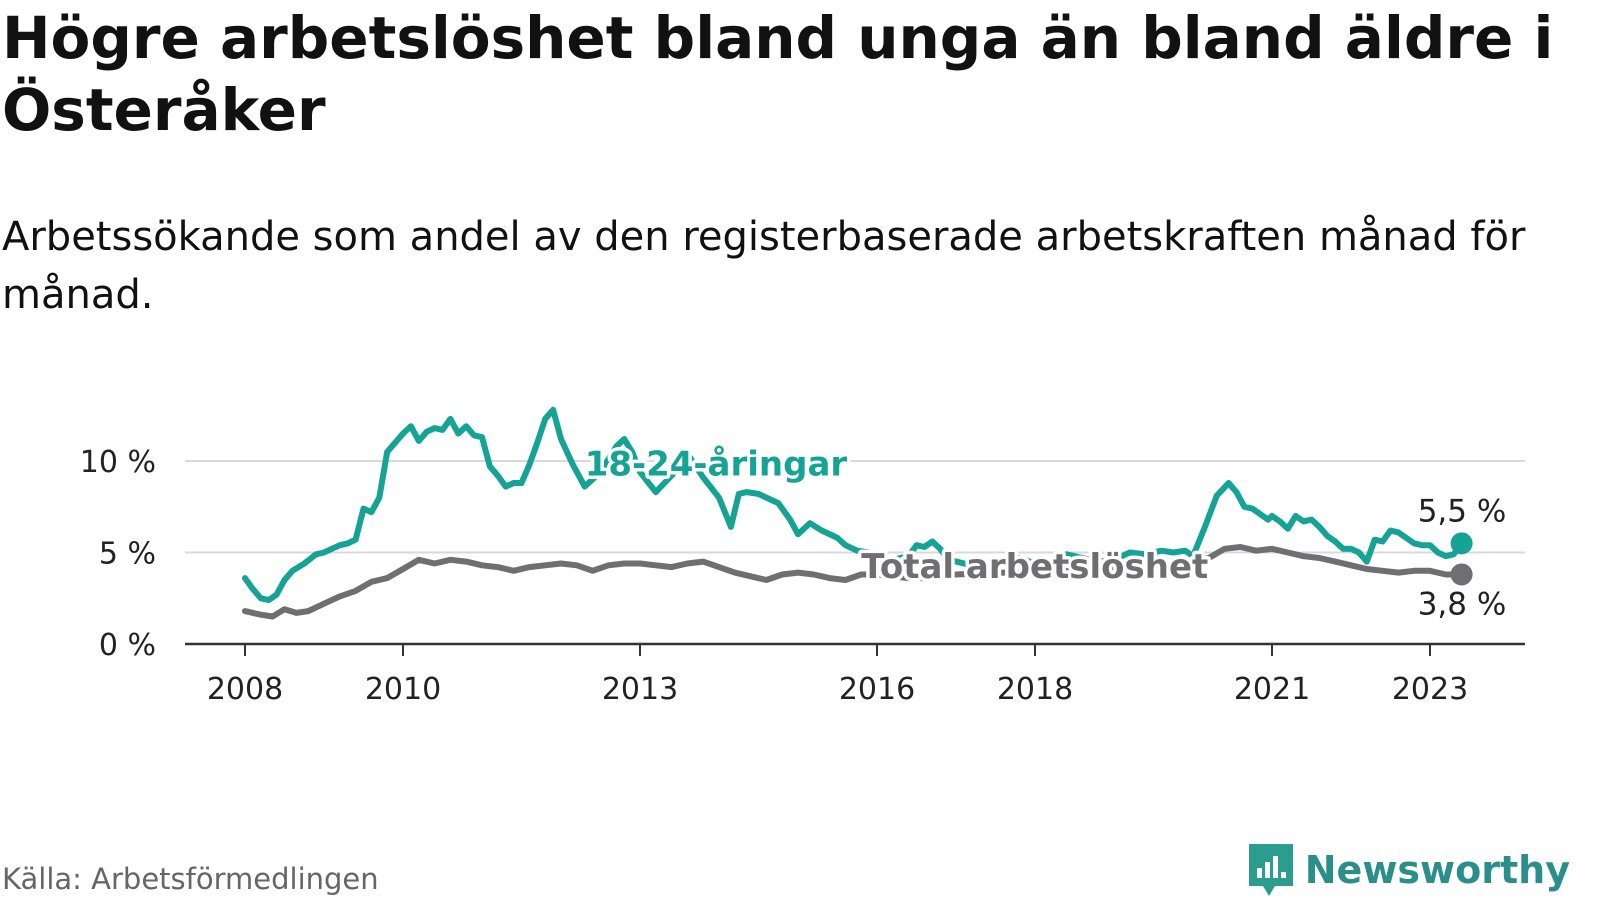 The image size is (1600, 900). I want to click on x-tick-label: 2023, so click(1430, 689).